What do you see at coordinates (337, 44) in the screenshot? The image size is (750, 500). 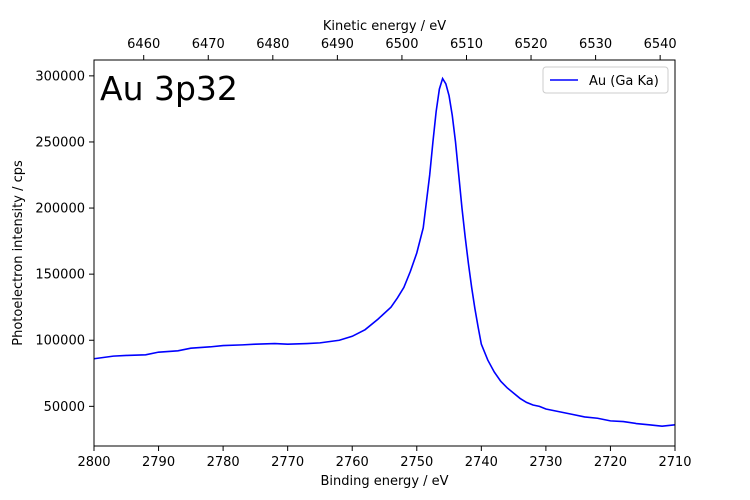 I see `top-tick-label: 6490` at bounding box center [337, 44].